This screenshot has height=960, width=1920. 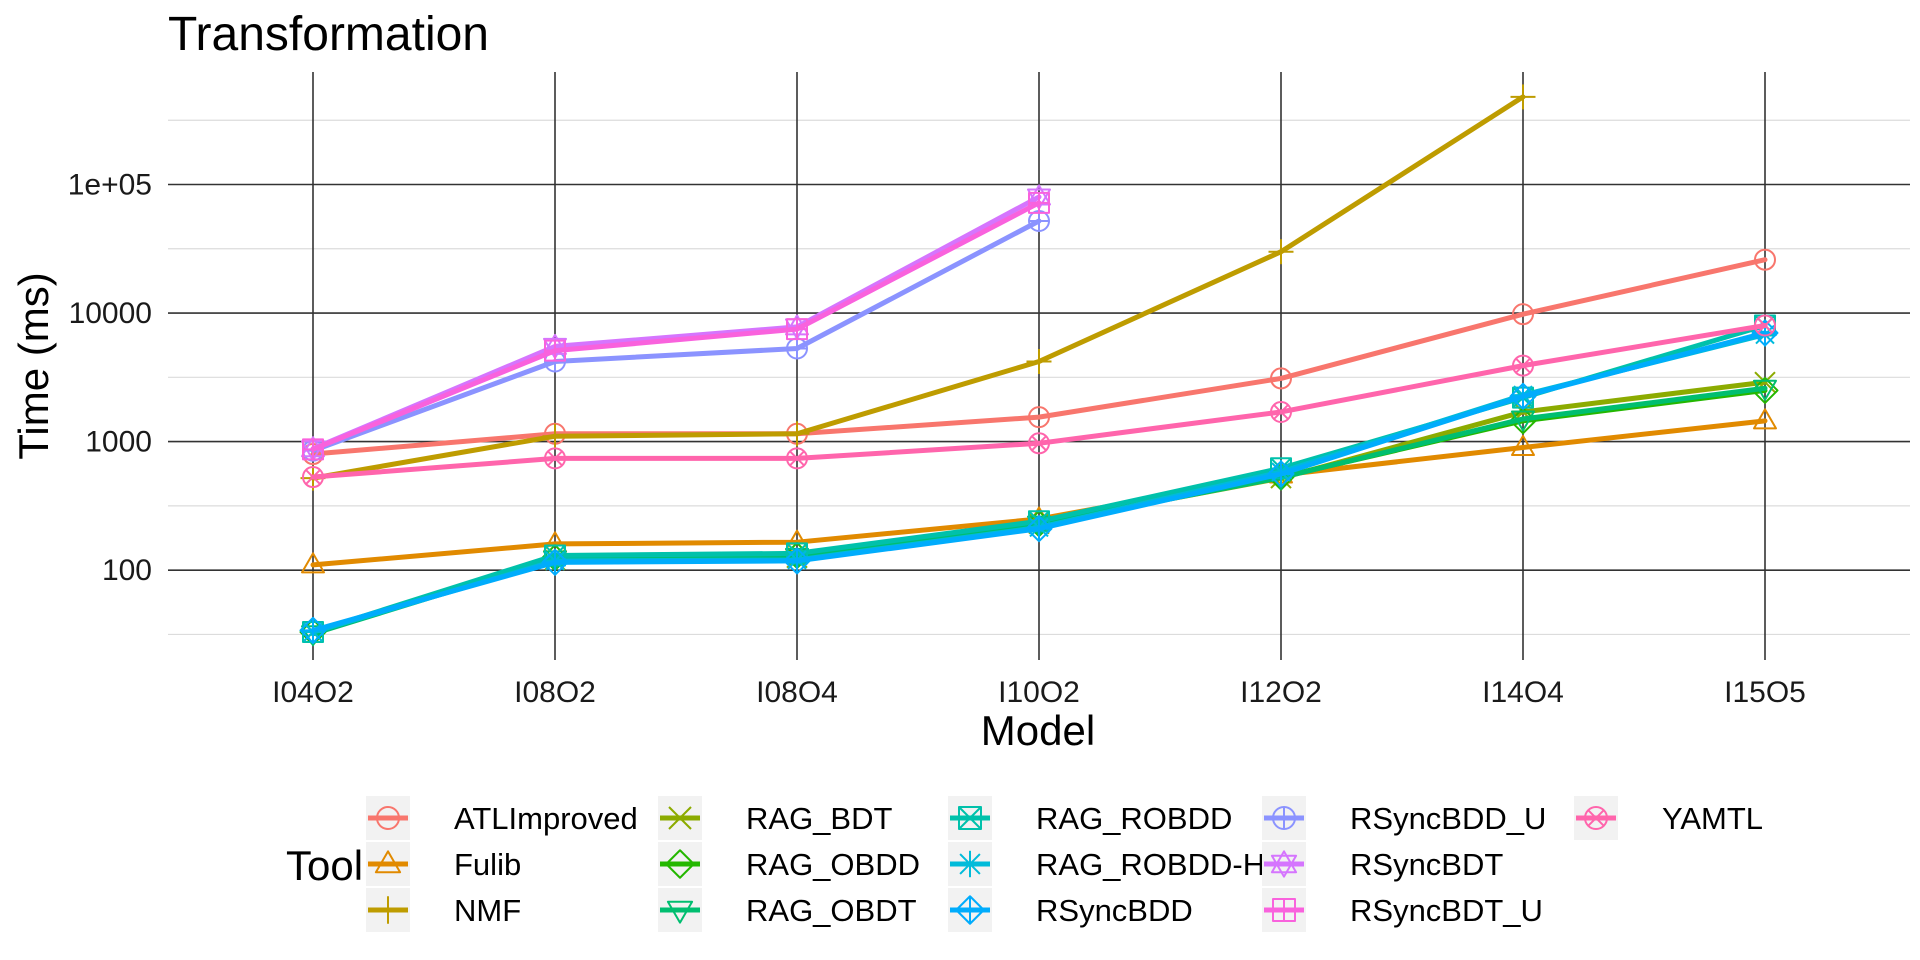 What do you see at coordinates (1134, 818) in the screenshot?
I see `legend-label: RAG_ROBDD` at bounding box center [1134, 818].